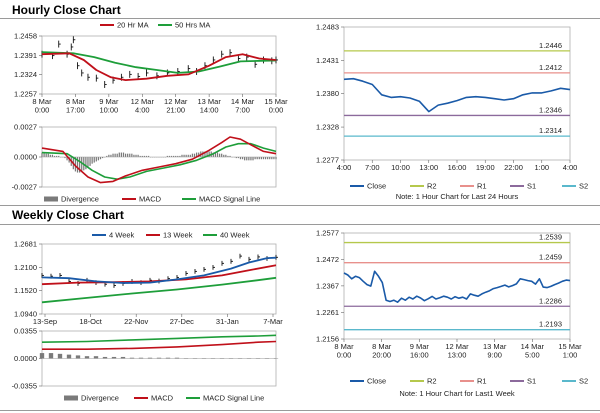 This screenshot has height=413, width=600. I want to click on hourly-24h-xtick-label: 7:00, so click(372, 167).